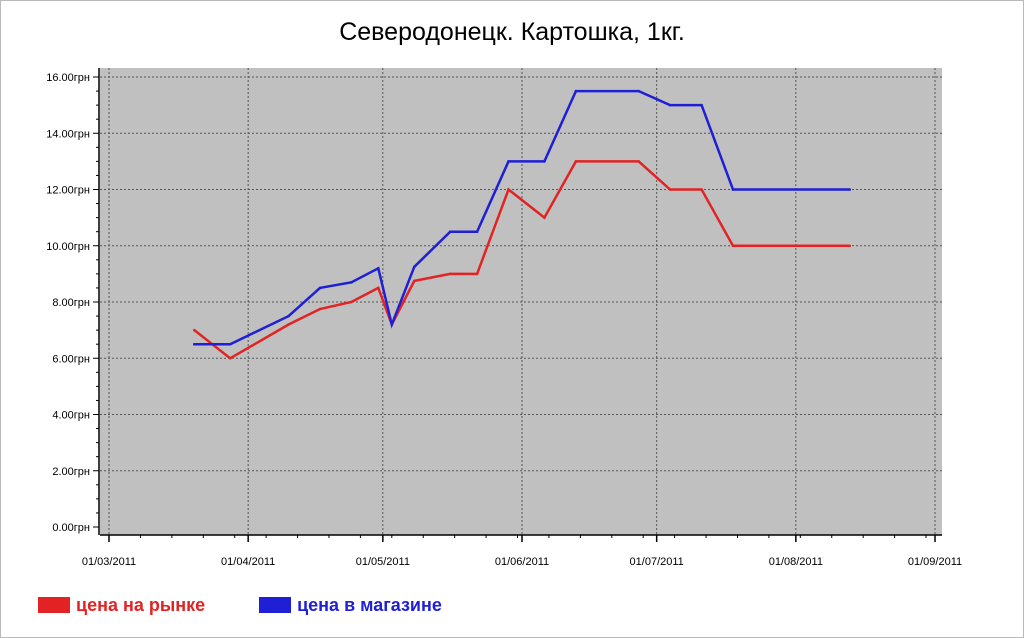 Image resolution: width=1024 pixels, height=638 pixels. I want to click on legend-swatch-store, so click(275, 605).